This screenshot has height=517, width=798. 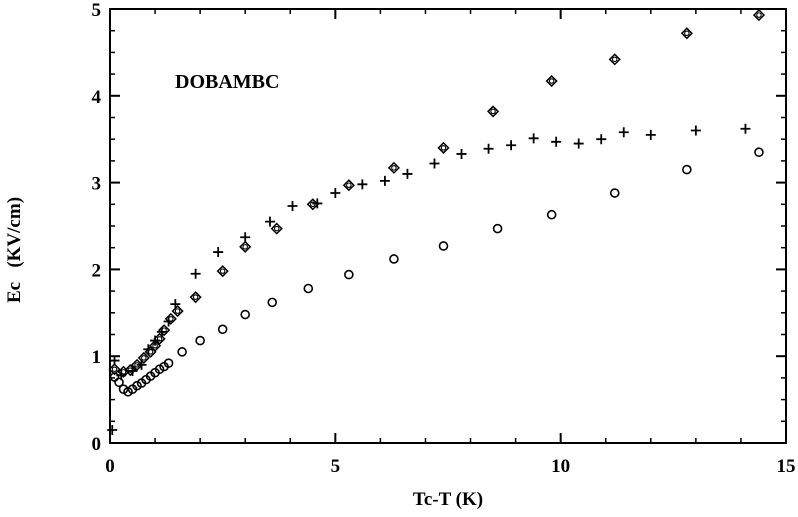 What do you see at coordinates (14, 250) in the screenshot?
I see `y-axis-title: Ec (KV/cm)` at bounding box center [14, 250].